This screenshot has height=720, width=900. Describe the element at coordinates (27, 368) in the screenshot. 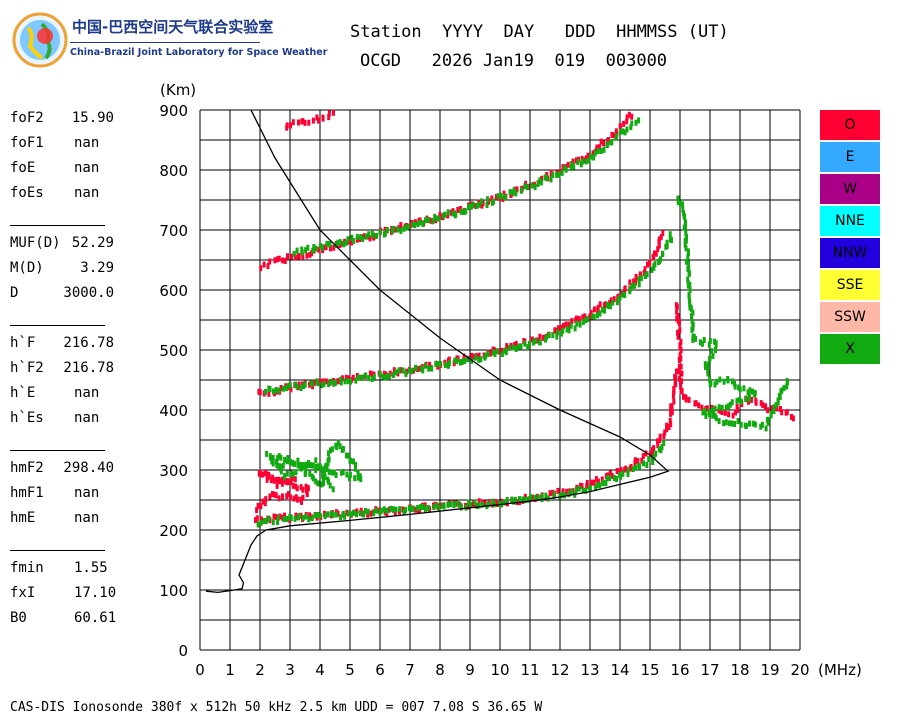

I see `param-label-hf2: h`F2` at that location.